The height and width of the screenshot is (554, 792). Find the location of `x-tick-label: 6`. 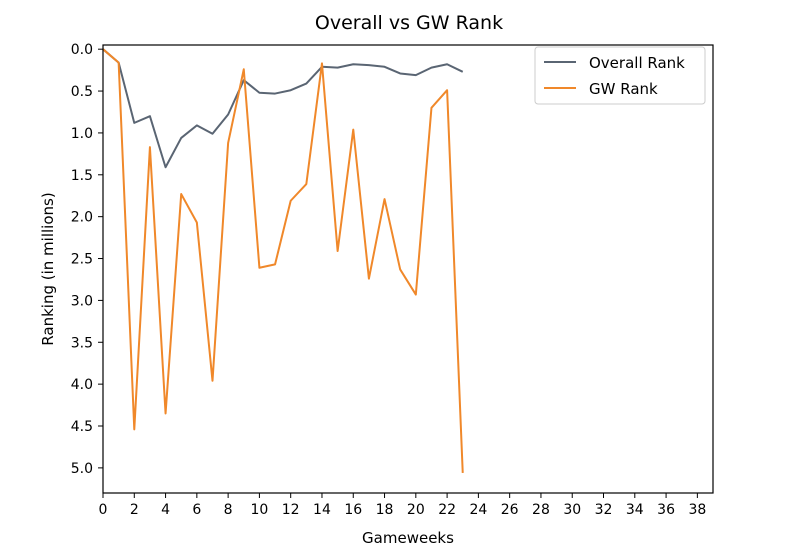

x-tick-label: 6 is located at coordinates (196, 510).